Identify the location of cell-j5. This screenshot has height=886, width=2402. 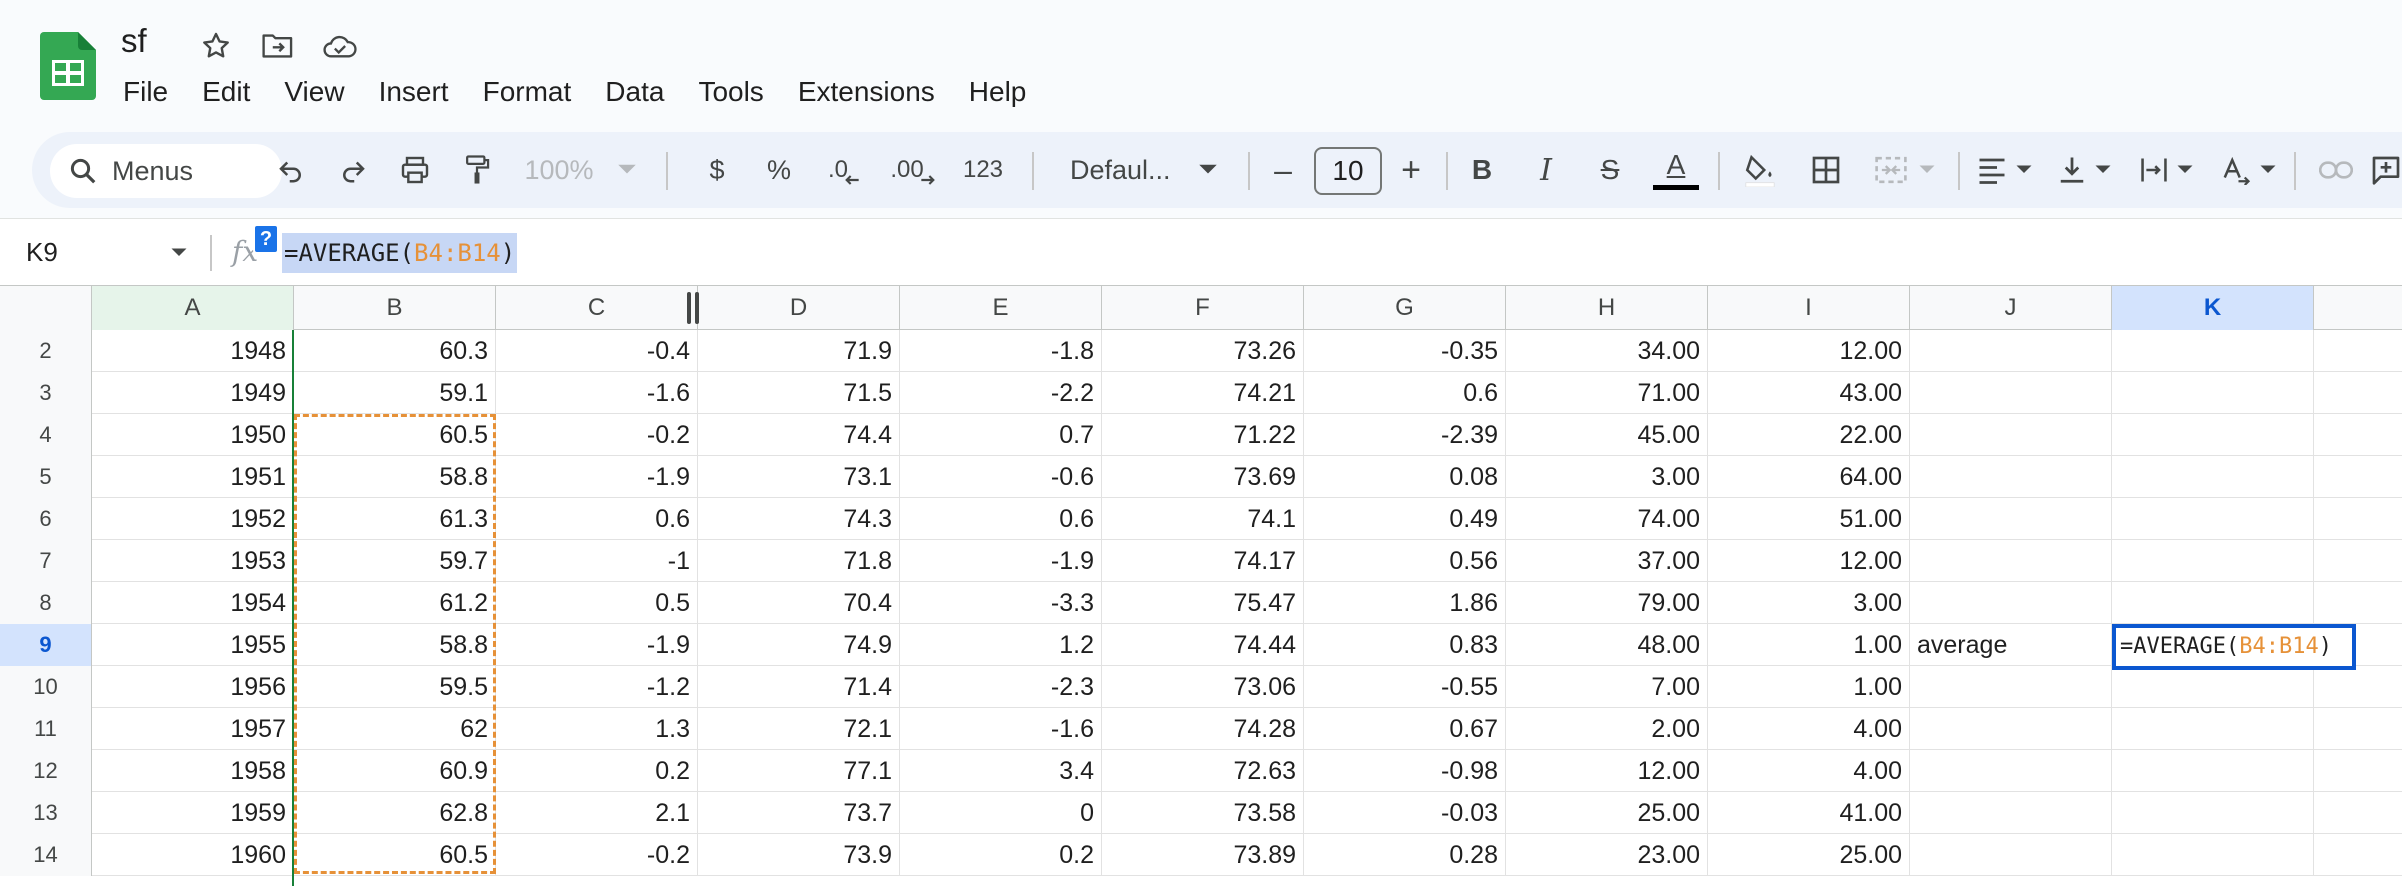
(2011, 477).